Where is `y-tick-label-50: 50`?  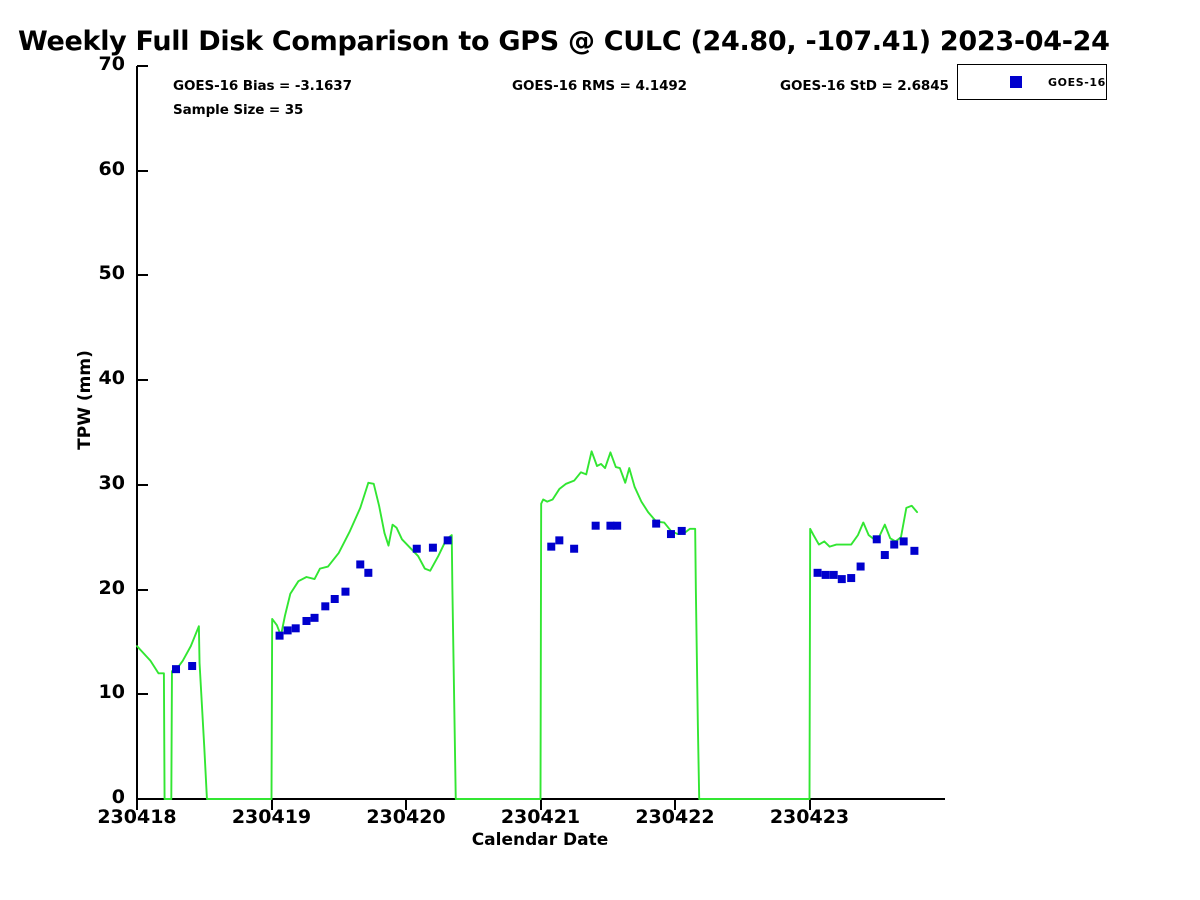 y-tick-label-50: 50 is located at coordinates (111, 273).